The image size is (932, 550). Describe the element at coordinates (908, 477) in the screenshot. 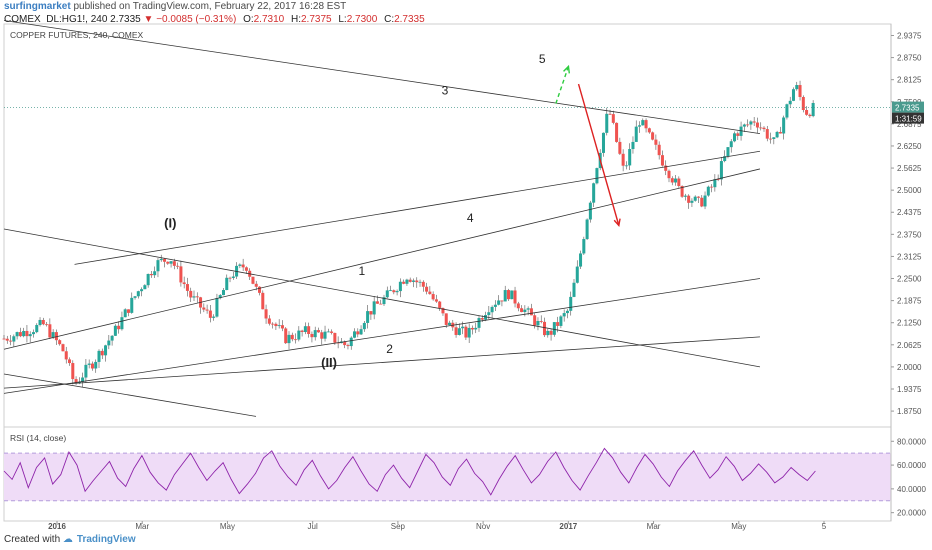

I see `rsi-axis: 80.0000 60.0000 40.0000 20.0000` at that location.